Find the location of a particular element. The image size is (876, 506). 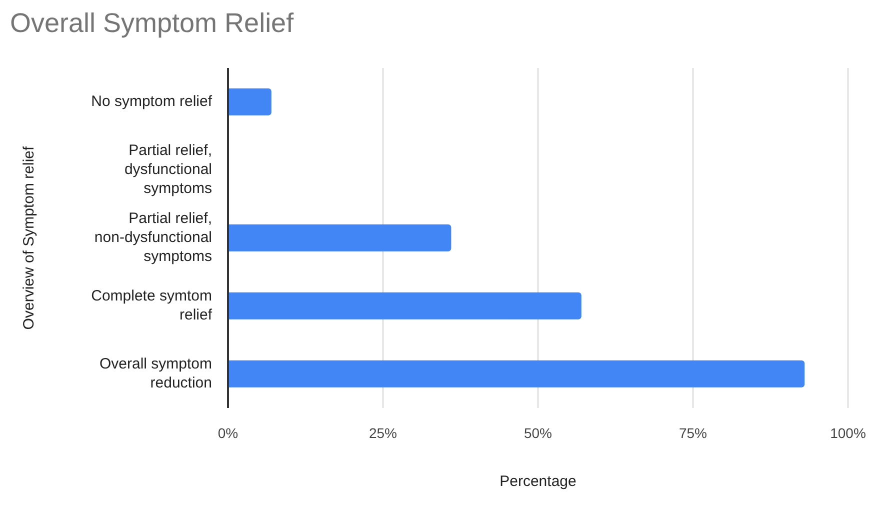

x-tick-label: 100% is located at coordinates (848, 432).